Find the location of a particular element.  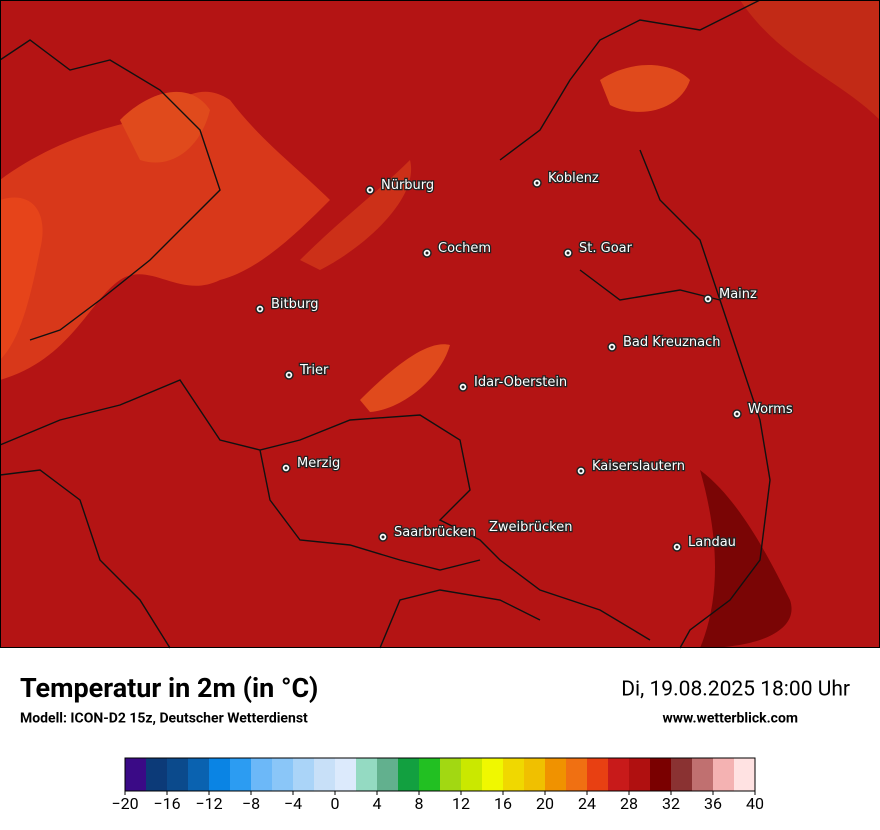

colorbar-tick-label: −20 is located at coordinates (124, 803).